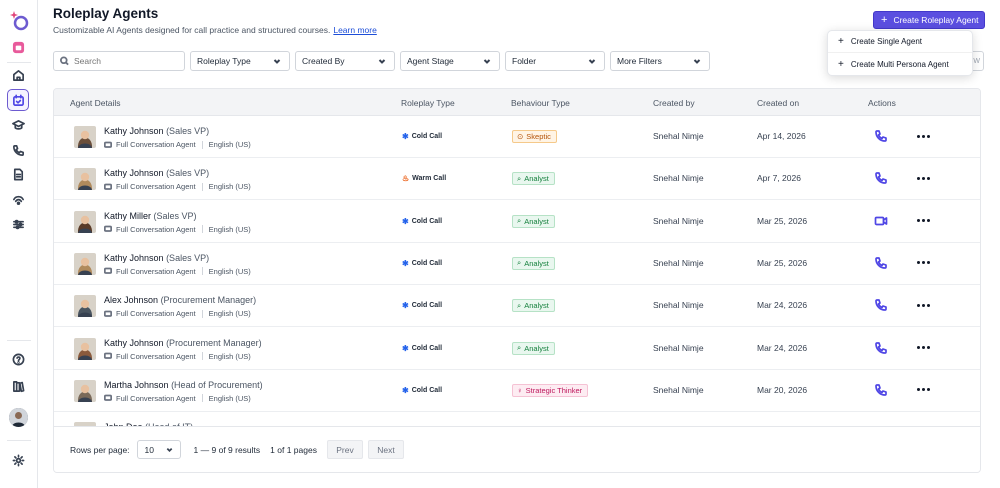 The width and height of the screenshot is (1000, 488). What do you see at coordinates (18, 417) in the screenshot?
I see `user-avatar` at bounding box center [18, 417].